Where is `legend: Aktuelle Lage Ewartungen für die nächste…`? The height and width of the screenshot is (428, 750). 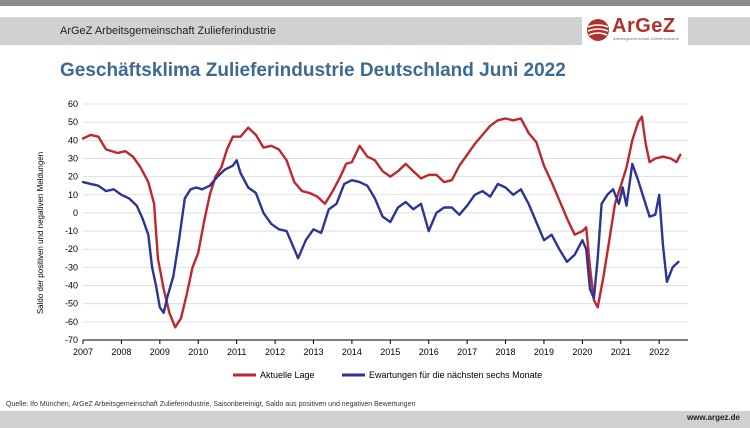
legend: Aktuelle Lage Ewartungen für die nächste… is located at coordinates (387, 375).